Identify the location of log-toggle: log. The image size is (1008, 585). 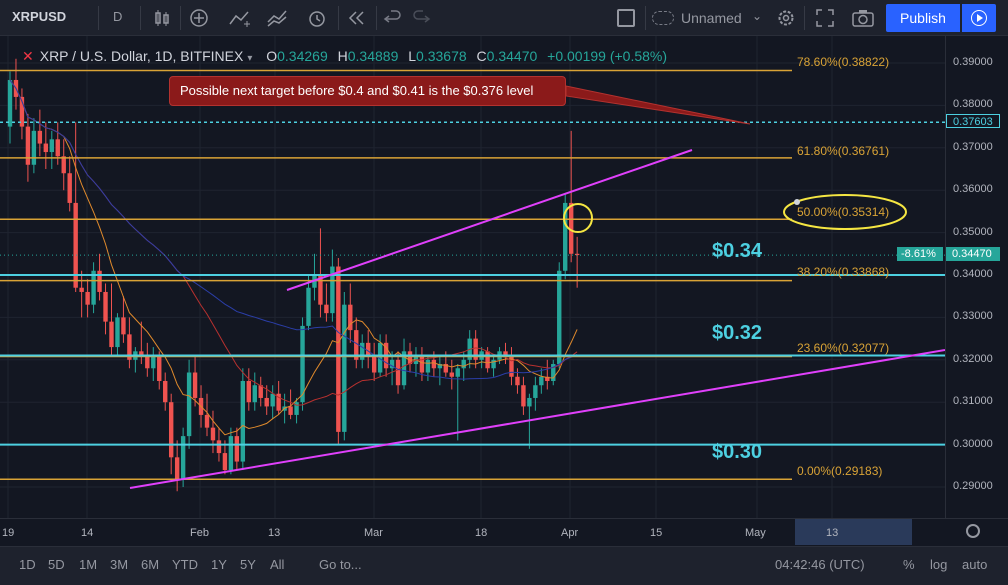
(939, 564).